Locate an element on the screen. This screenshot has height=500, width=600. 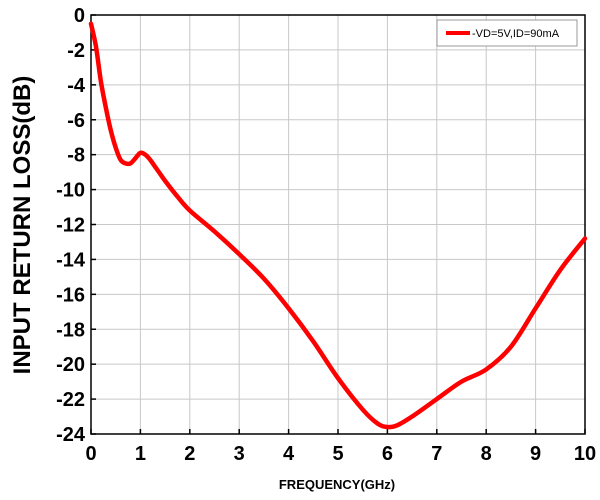
legend: -VD=5V,ID=90mA is located at coordinates (507, 33).